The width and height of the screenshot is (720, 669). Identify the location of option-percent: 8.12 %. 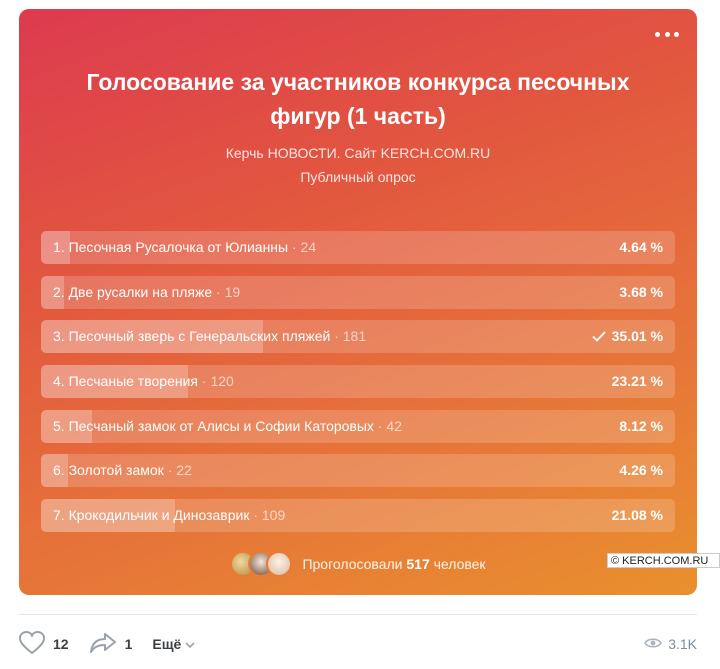
(641, 425).